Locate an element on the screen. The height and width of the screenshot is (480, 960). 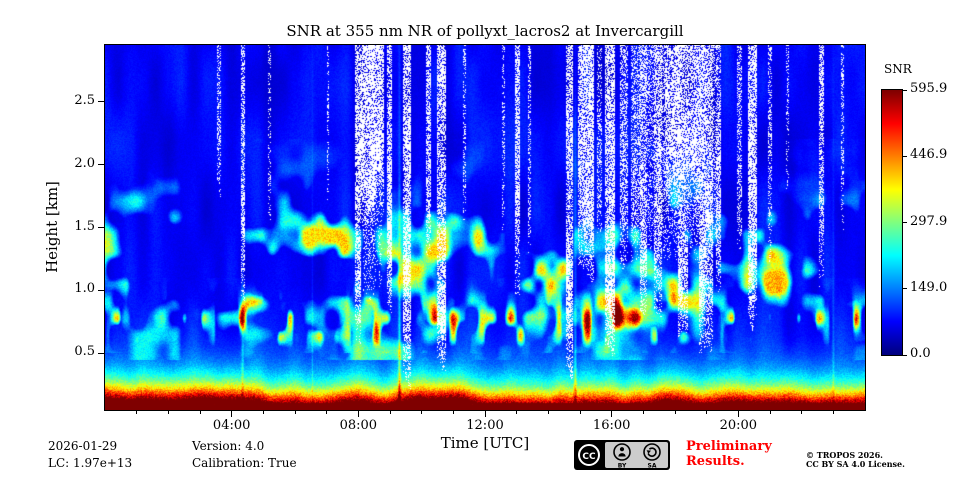
tropos-copyright-label: © TROPOS 2026. CC BY SA 4.0 License. is located at coordinates (855, 460).